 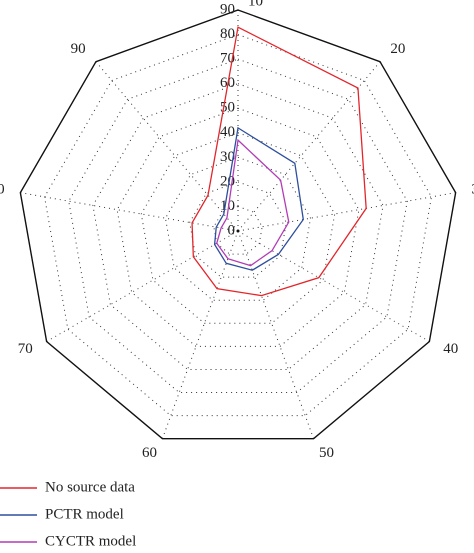 I want to click on legend-label: CYCTR model, so click(x=90, y=541).